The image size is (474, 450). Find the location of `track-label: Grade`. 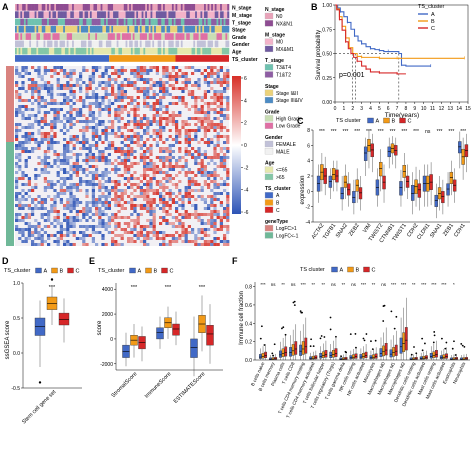

track-label: Grade is located at coordinates (239, 38).